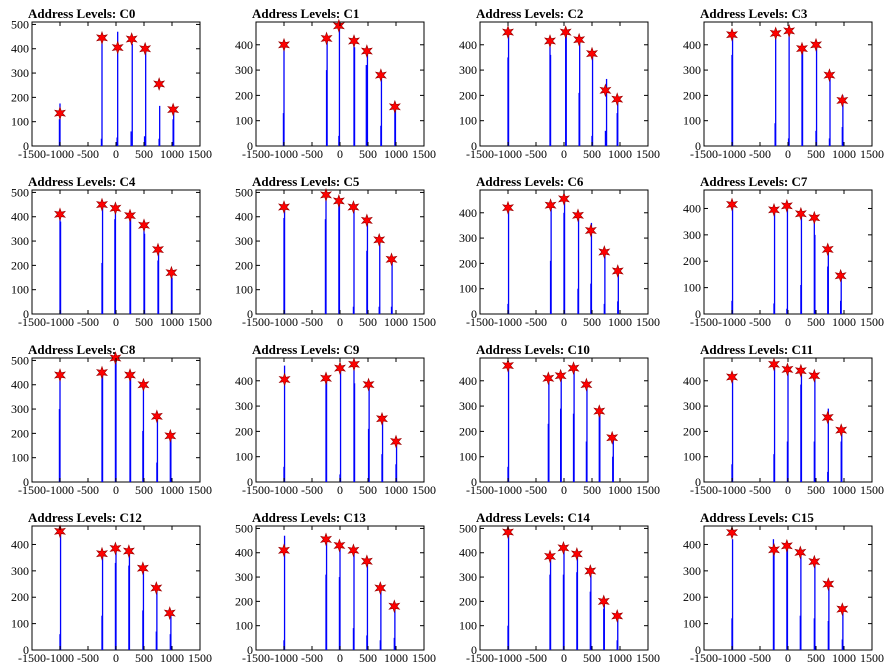 Image resolution: width=896 pixels, height=672 pixels. What do you see at coordinates (533, 517) in the screenshot?
I see `chart-title: Address Levels: C14` at bounding box center [533, 517].